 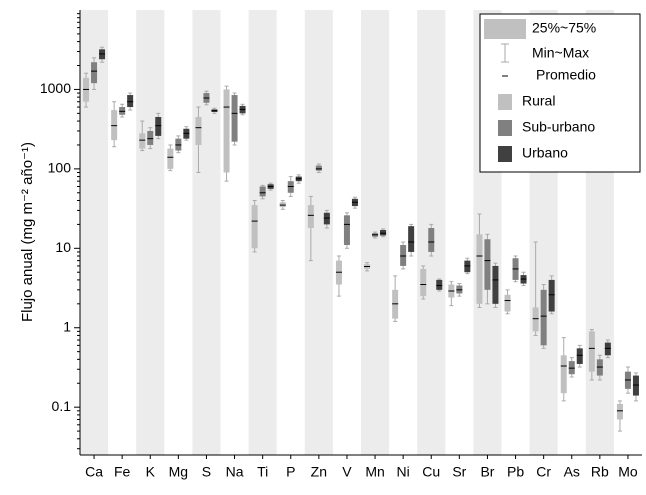 What do you see at coordinates (62, 406) in the screenshot?
I see `y-tick-label: 0.1` at bounding box center [62, 406].